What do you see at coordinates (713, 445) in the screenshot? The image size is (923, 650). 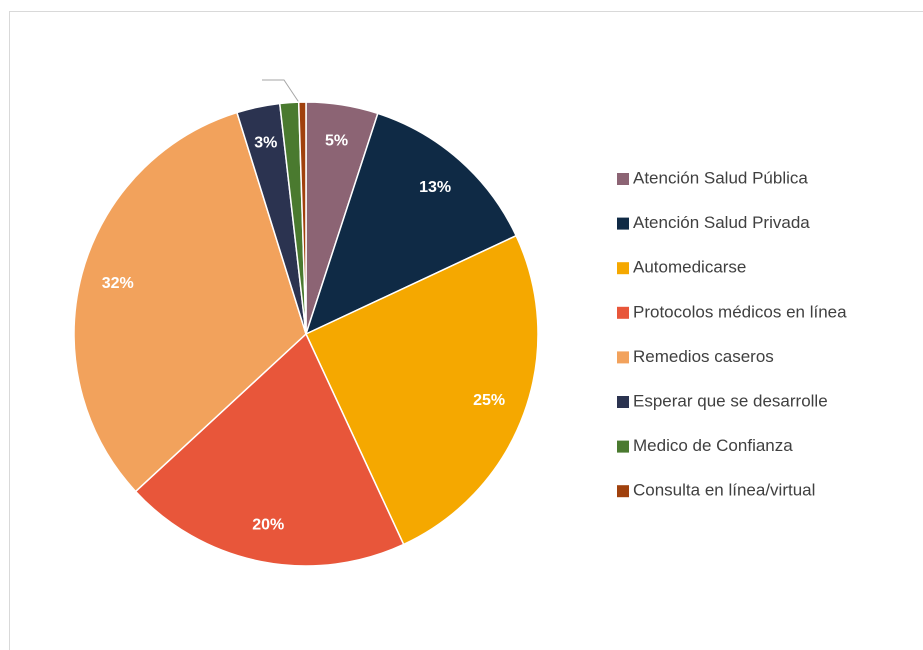 I see `legend-label: Medico de Confianza` at bounding box center [713, 445].